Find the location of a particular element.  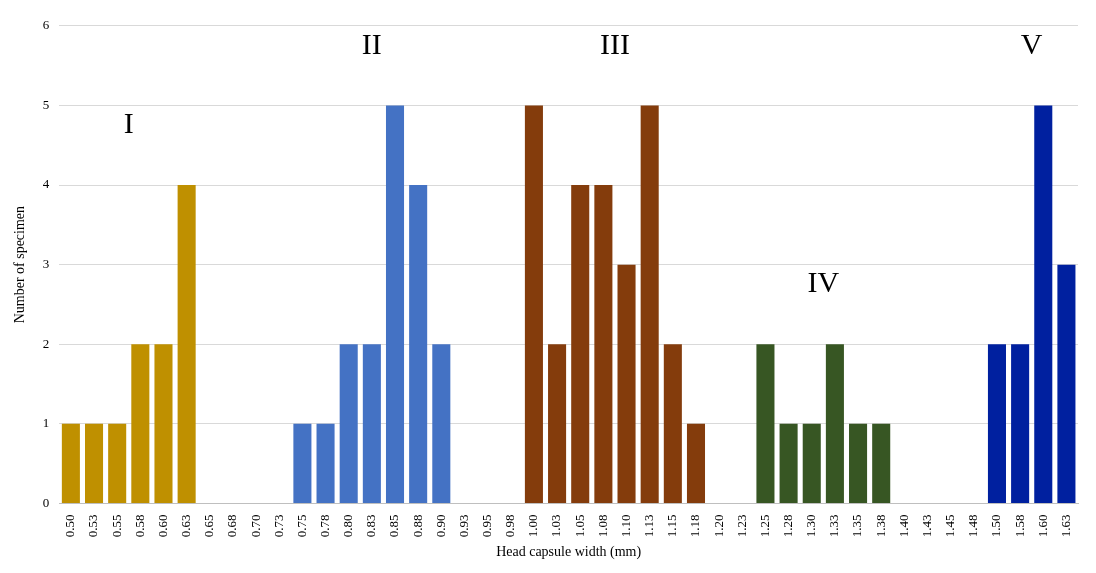

x-tick-label: 0.98 is located at coordinates (510, 526).